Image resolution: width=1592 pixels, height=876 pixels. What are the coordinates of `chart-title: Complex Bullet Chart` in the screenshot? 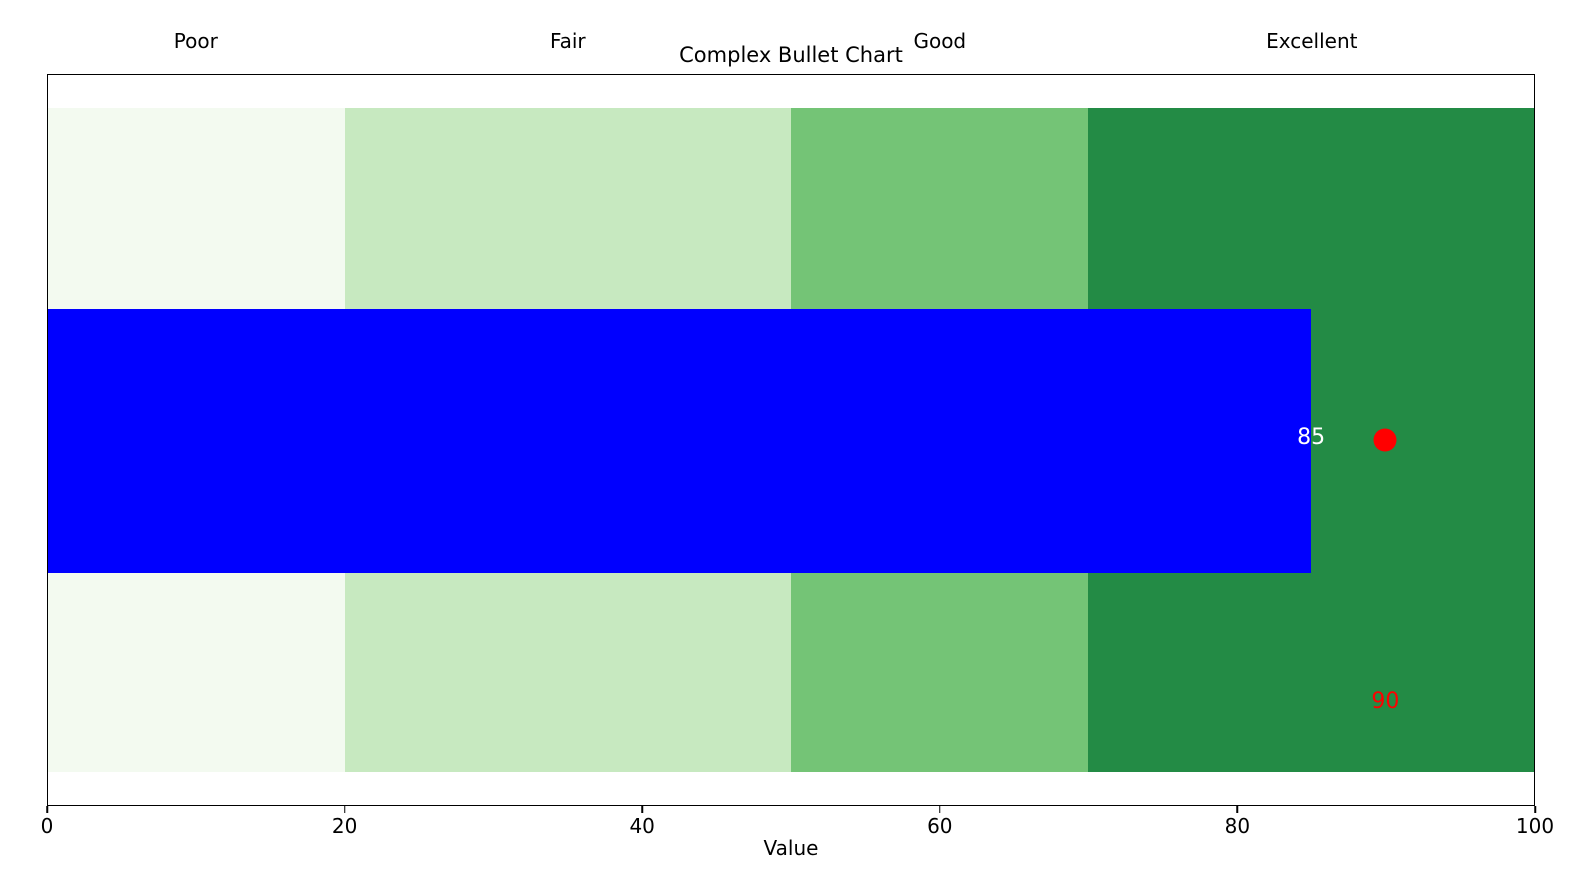 It's located at (791, 55).